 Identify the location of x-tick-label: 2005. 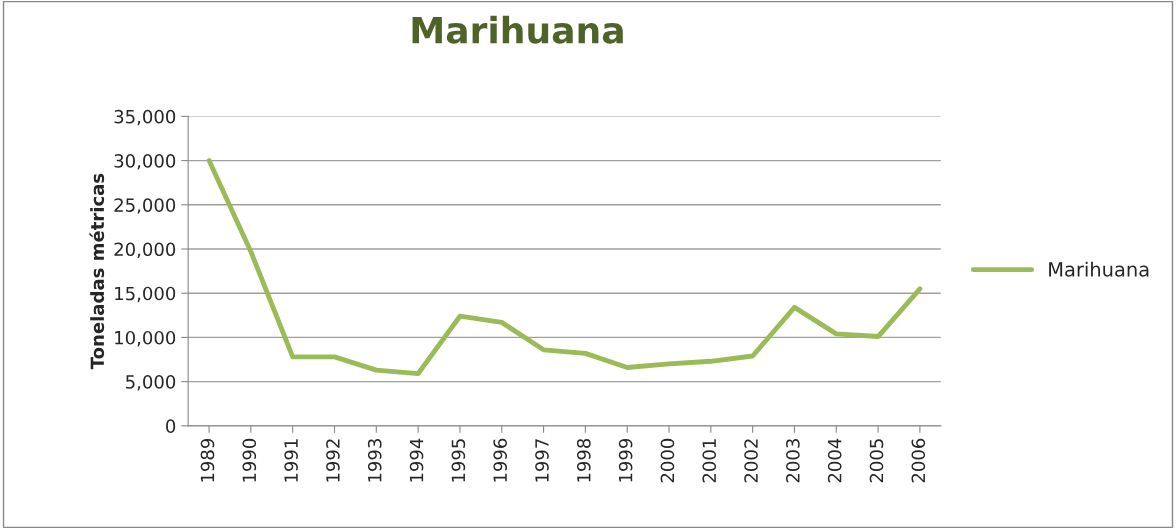
(876, 461).